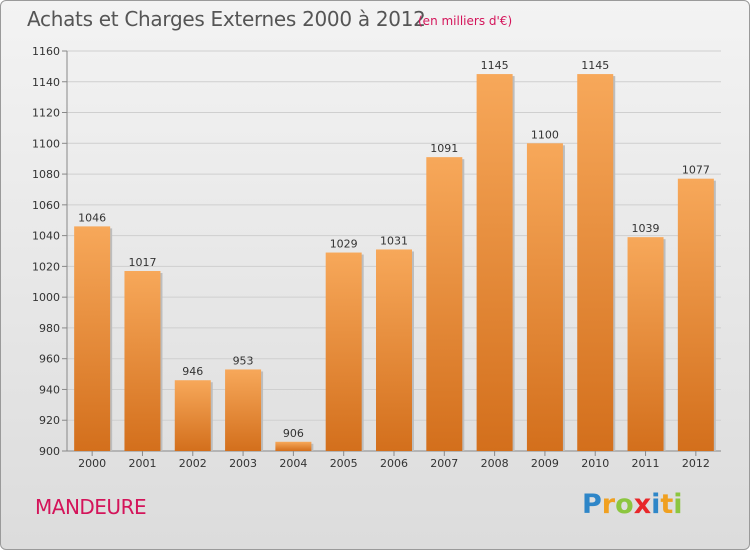  What do you see at coordinates (49, 359) in the screenshot?
I see `y-tick-label: 960` at bounding box center [49, 359].